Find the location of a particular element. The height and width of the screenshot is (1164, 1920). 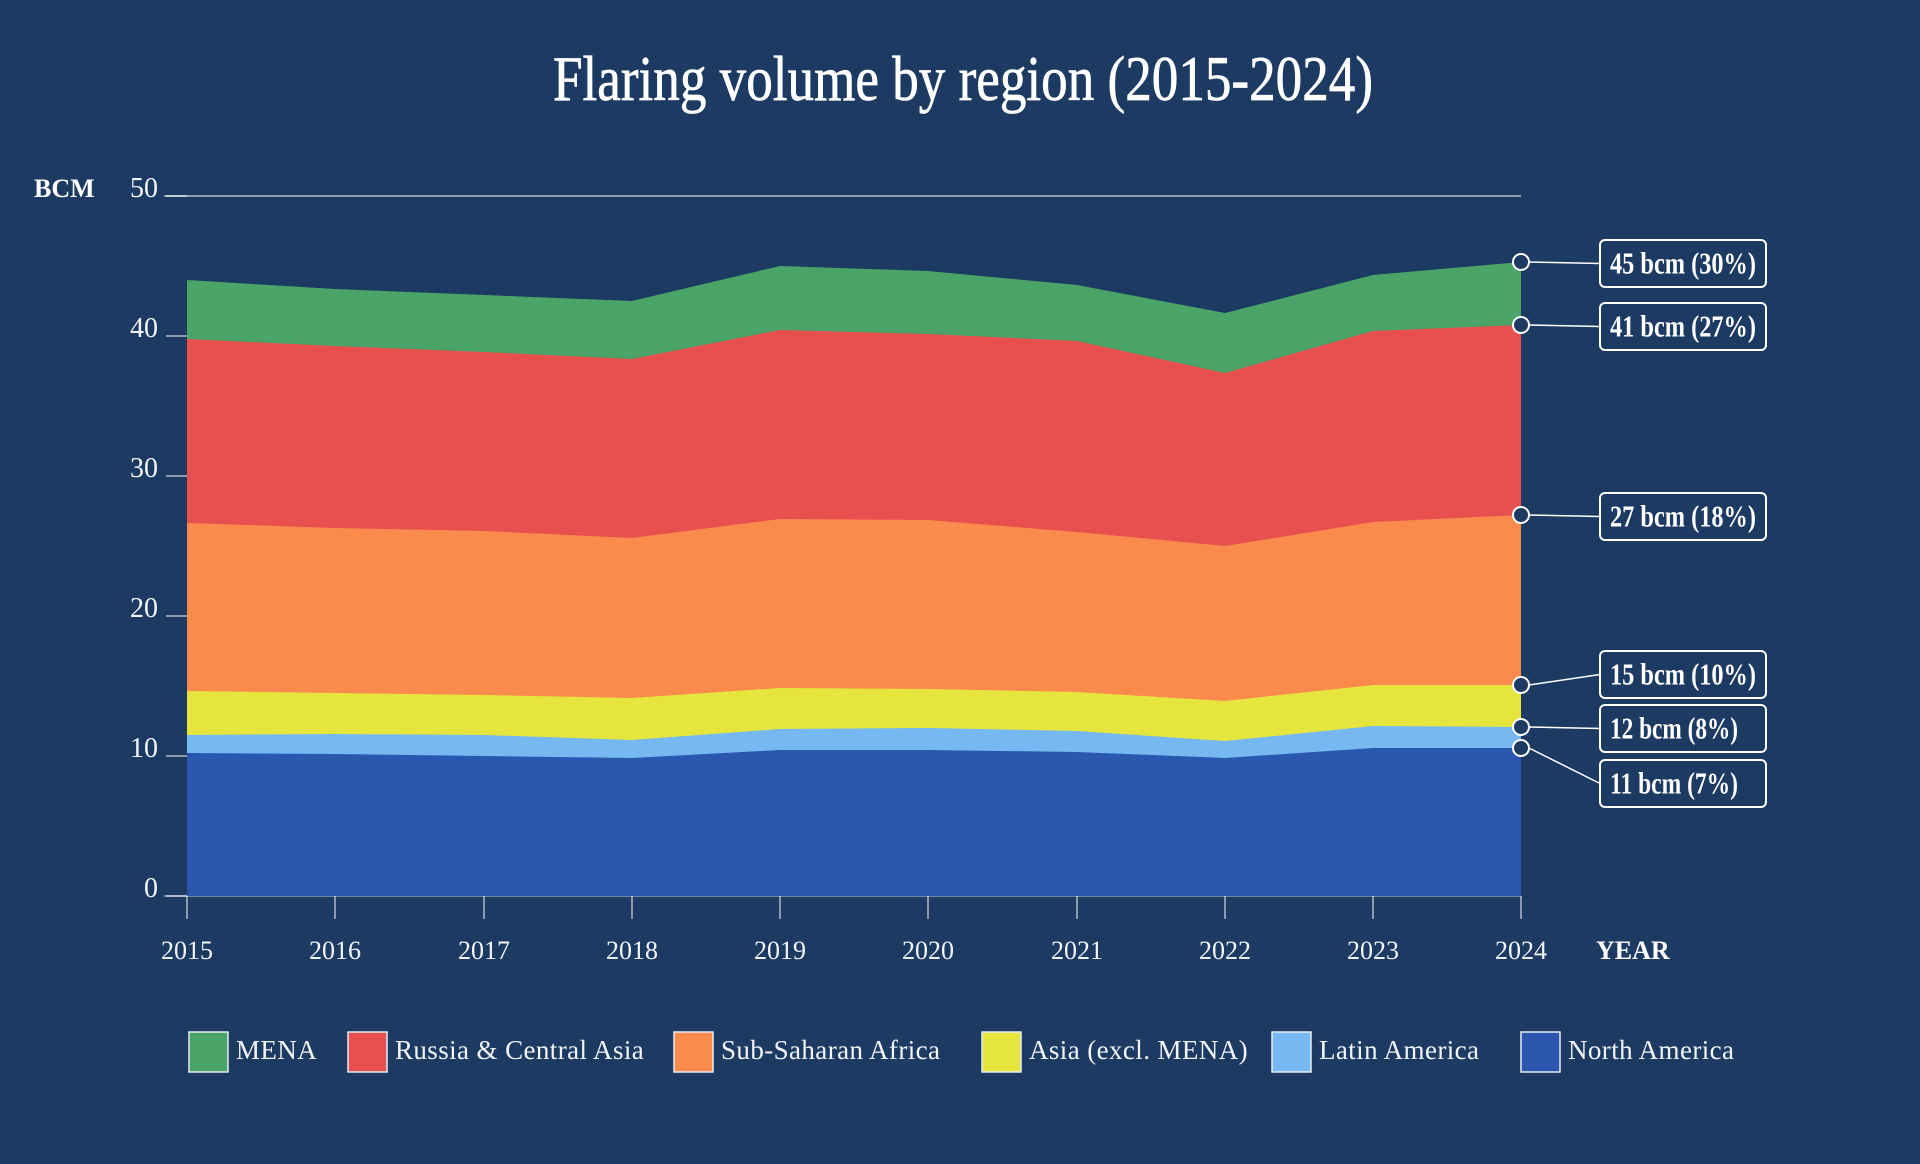

svg-text: 2016 is located at coordinates (335, 950).